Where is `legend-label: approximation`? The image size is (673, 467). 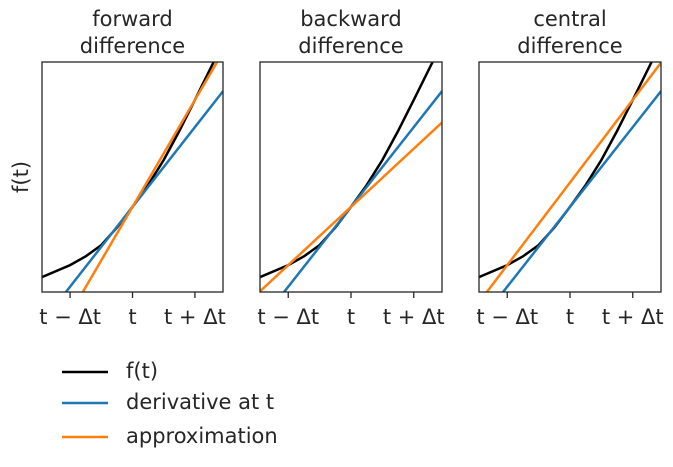 legend-label: approximation is located at coordinates (202, 436).